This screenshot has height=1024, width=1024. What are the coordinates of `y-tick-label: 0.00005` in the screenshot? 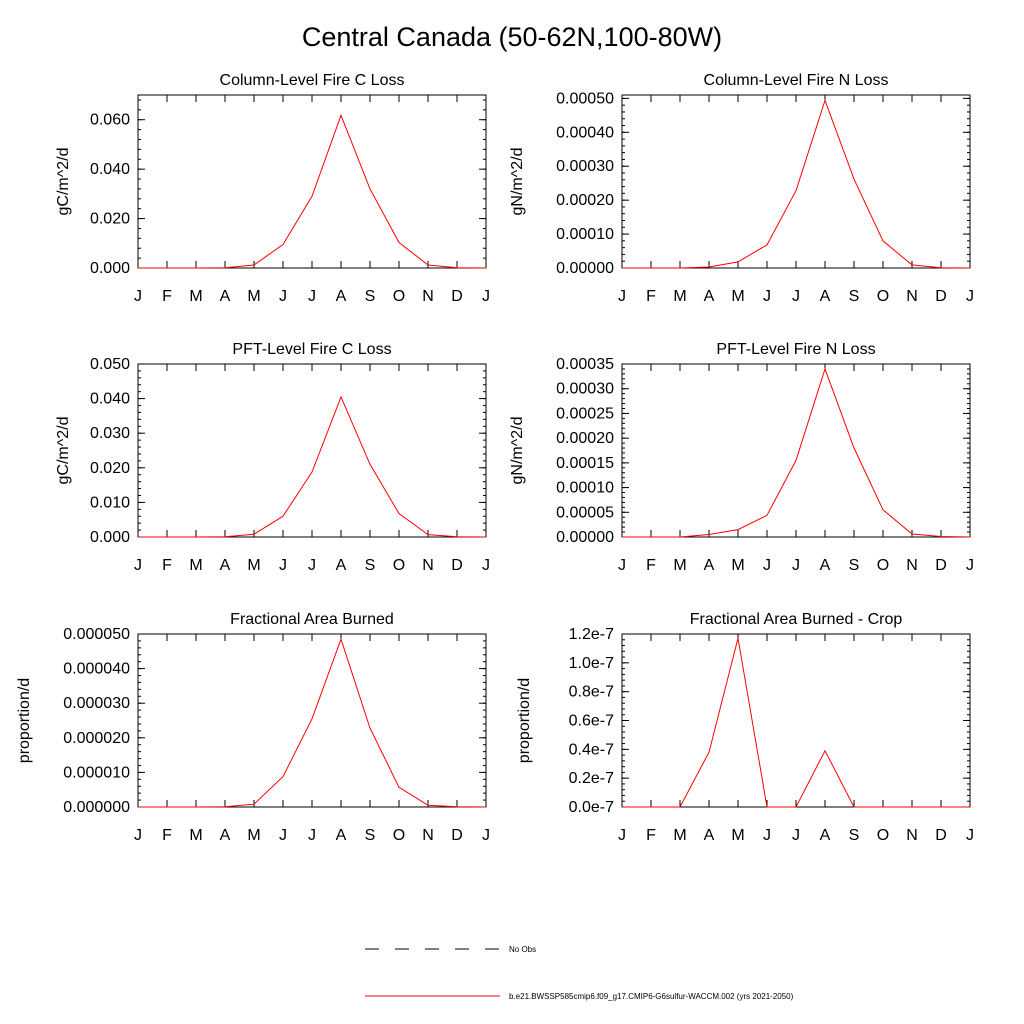 It's located at (585, 512).